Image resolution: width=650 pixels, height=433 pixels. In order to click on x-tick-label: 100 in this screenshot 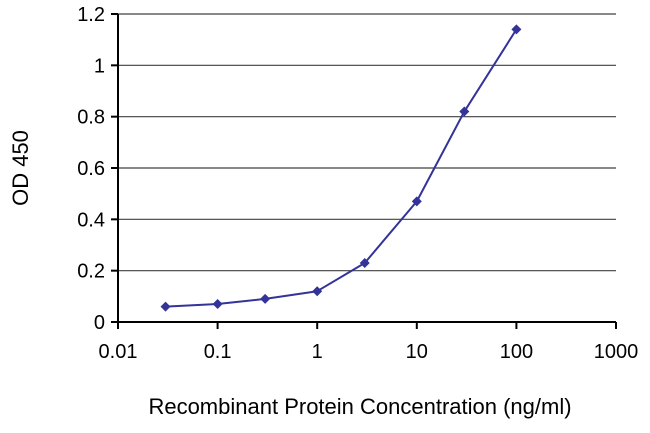, I will do `click(516, 352)`.